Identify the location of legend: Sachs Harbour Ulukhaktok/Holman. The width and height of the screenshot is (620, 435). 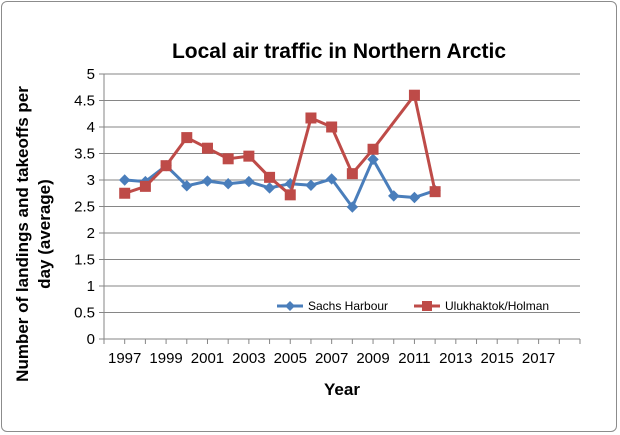
(413, 306).